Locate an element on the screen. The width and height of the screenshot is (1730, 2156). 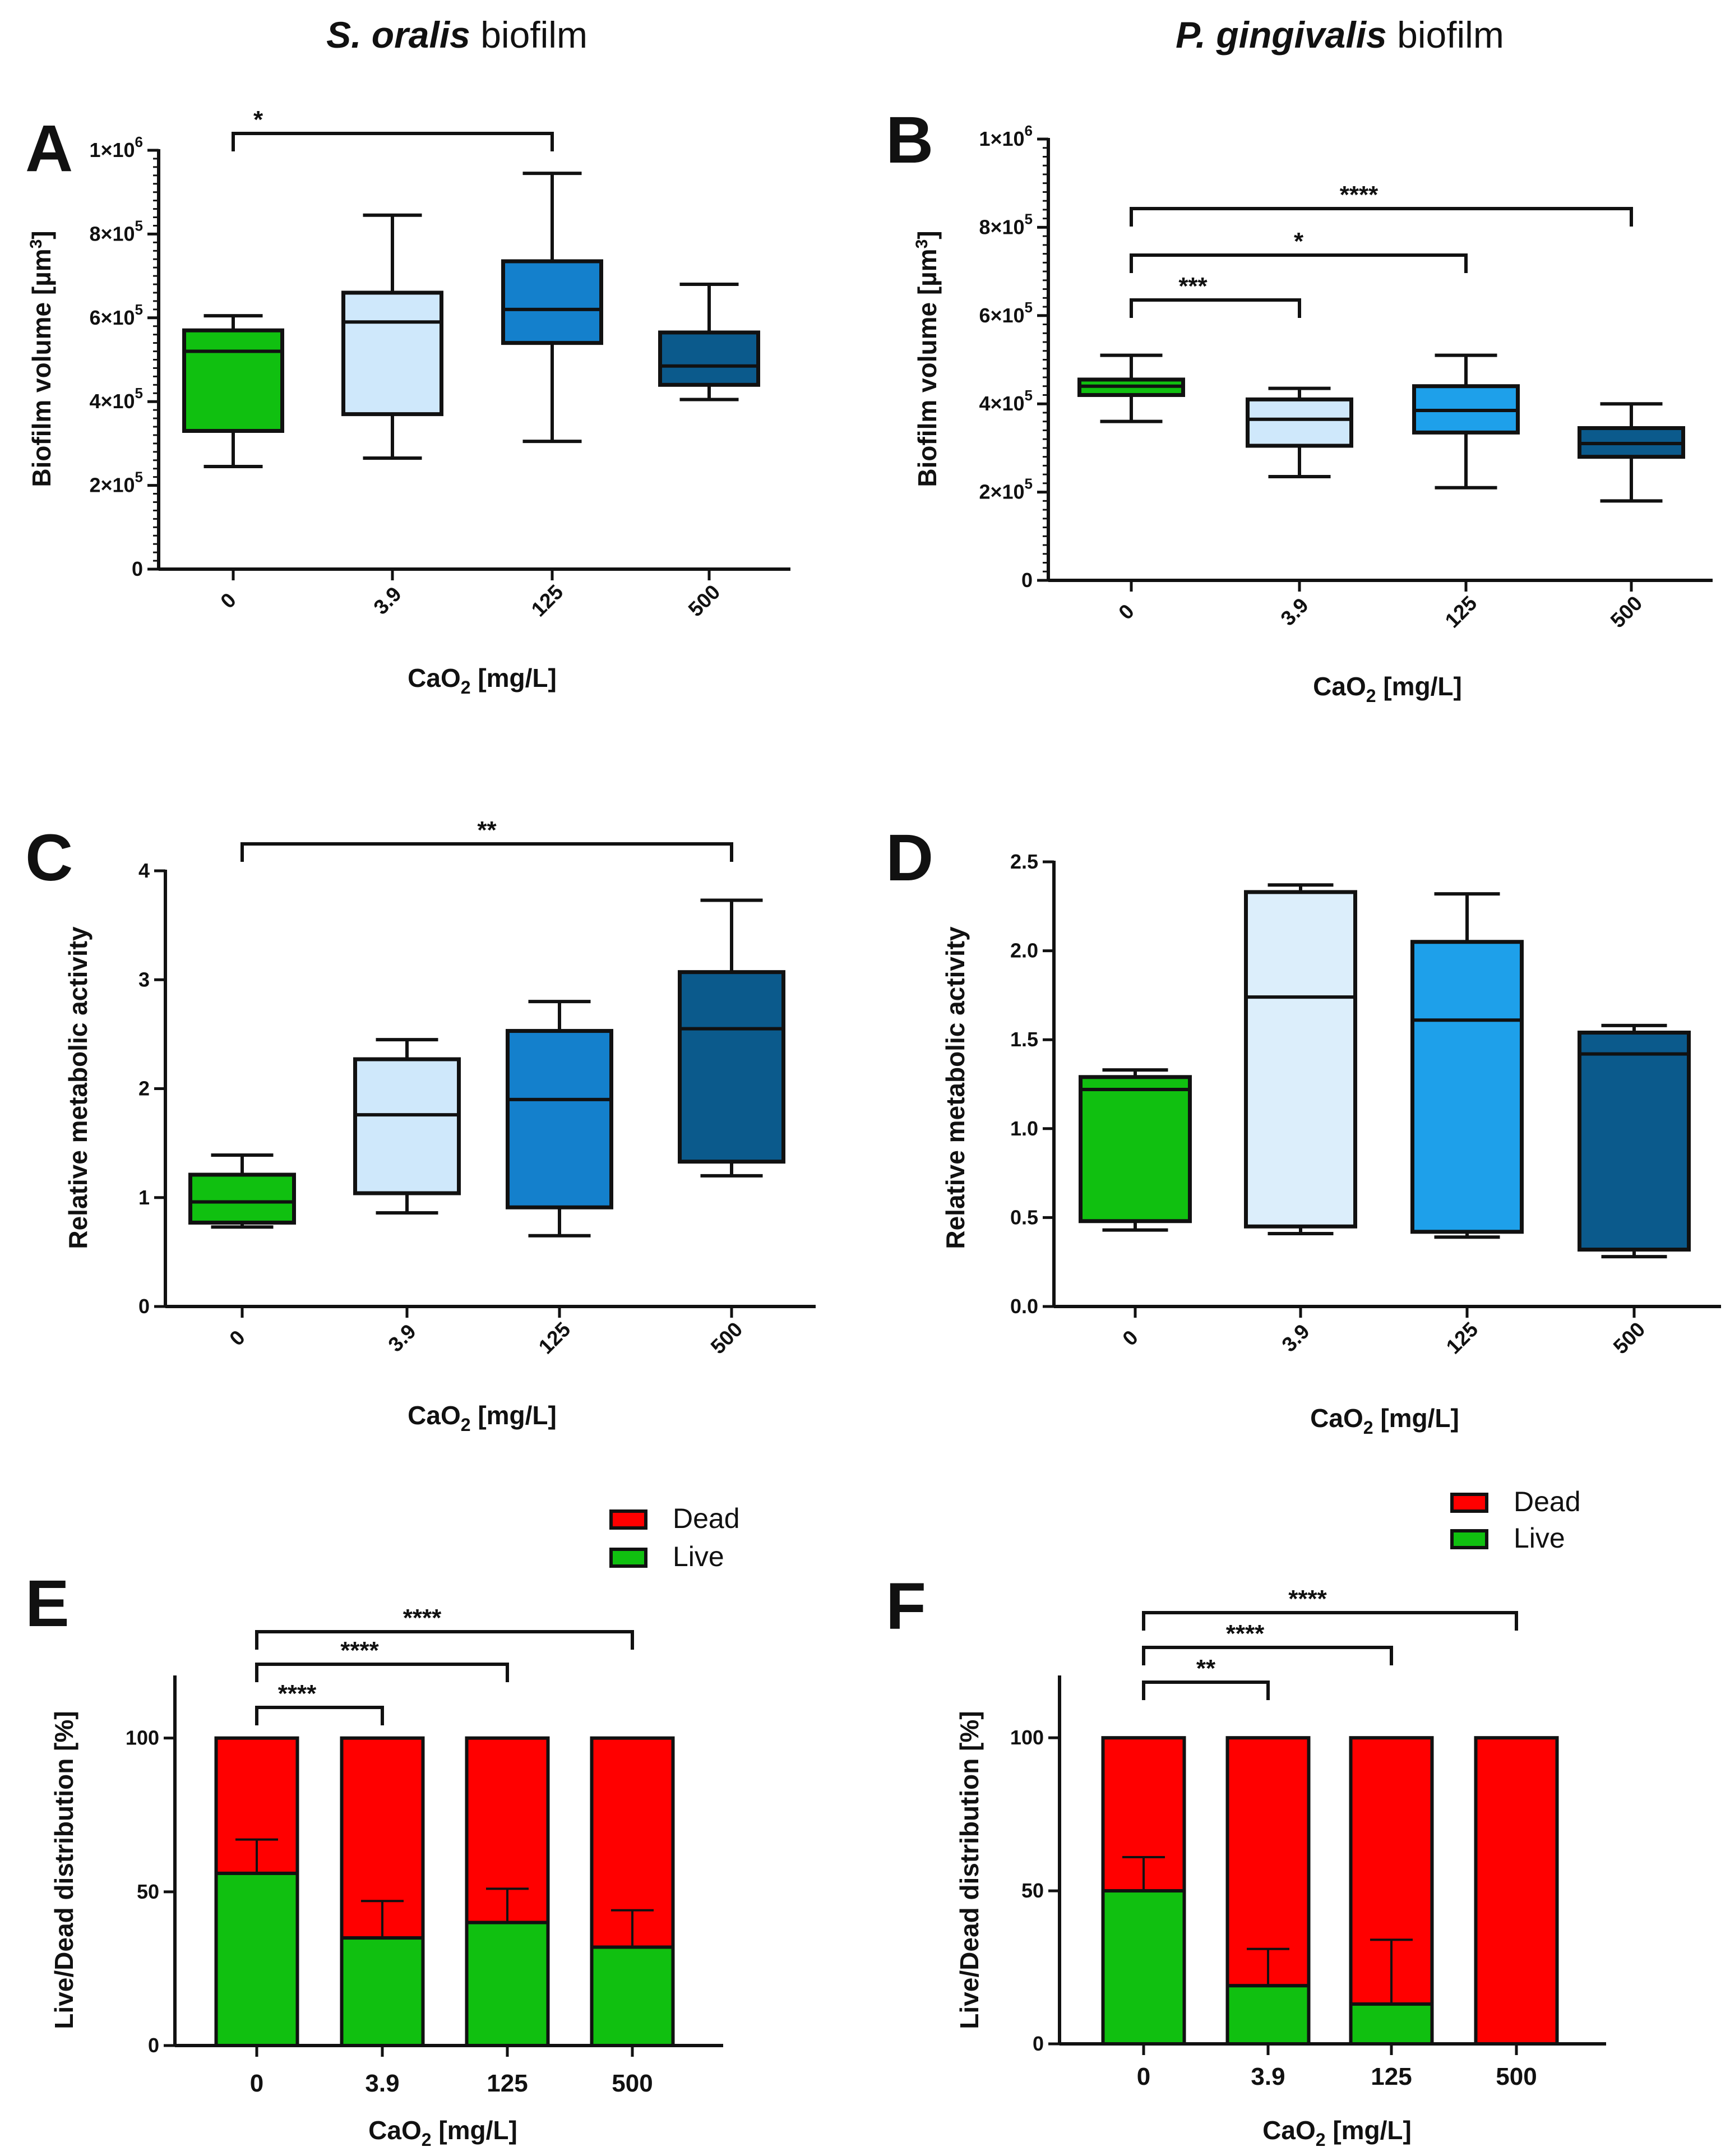
y-tick-label: 1×10⁶ is located at coordinates (116, 147).